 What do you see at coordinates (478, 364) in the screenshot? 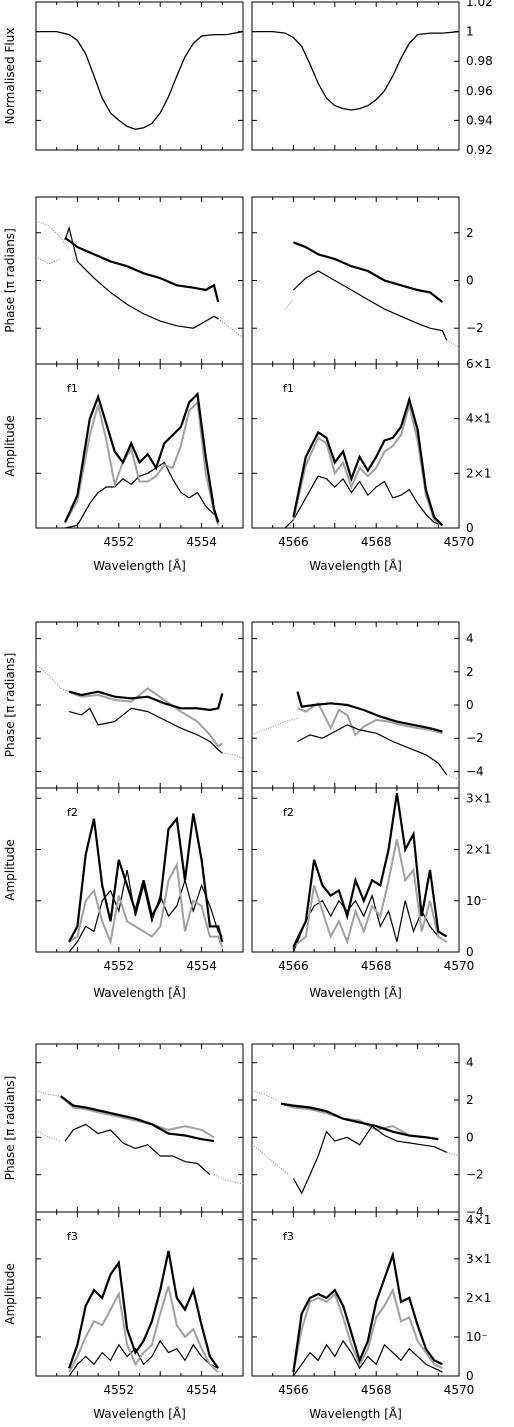
I see `y-tick-label: 6×1` at bounding box center [478, 364].